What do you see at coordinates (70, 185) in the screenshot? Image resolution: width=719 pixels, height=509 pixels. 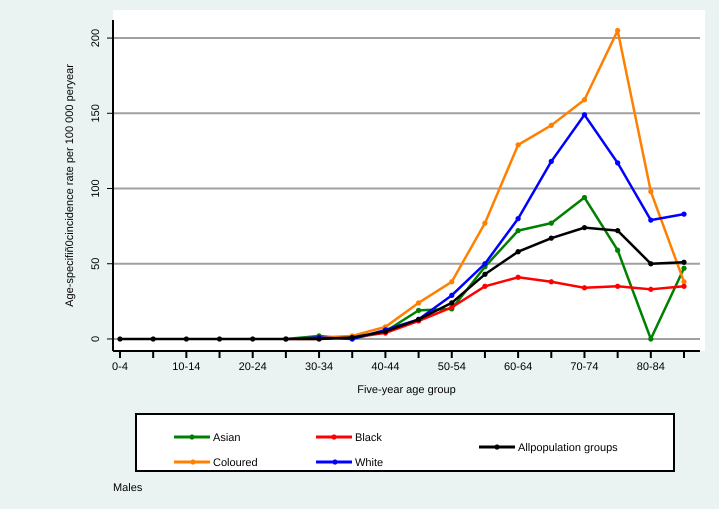 I see `y-axis-title: Age-specifiñ0cincidence rate per 100 000 peryear` at bounding box center [70, 185].